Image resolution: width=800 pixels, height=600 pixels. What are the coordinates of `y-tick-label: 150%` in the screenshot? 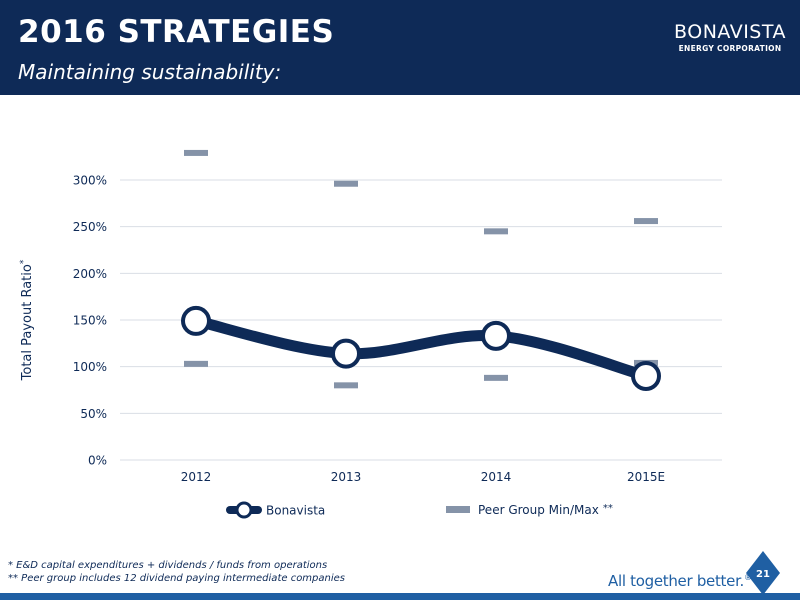 It's located at (90, 321).